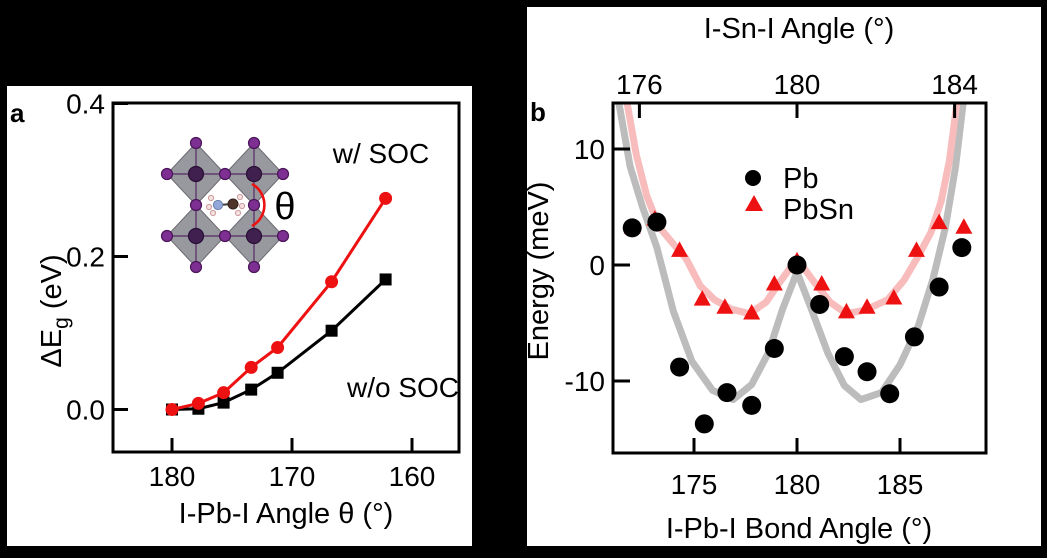 Image resolution: width=1047 pixels, height=558 pixels. Describe the element at coordinates (412, 476) in the screenshot. I see `x-axis-tick-label: 160` at that location.